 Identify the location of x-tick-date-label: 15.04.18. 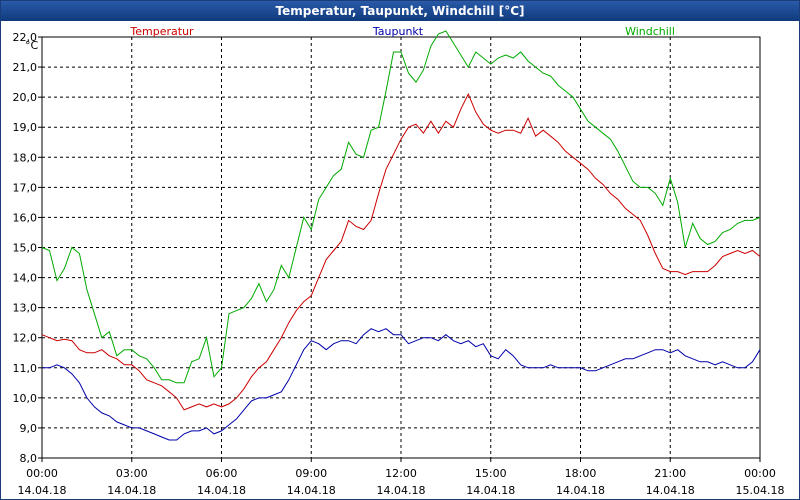
(760, 490).